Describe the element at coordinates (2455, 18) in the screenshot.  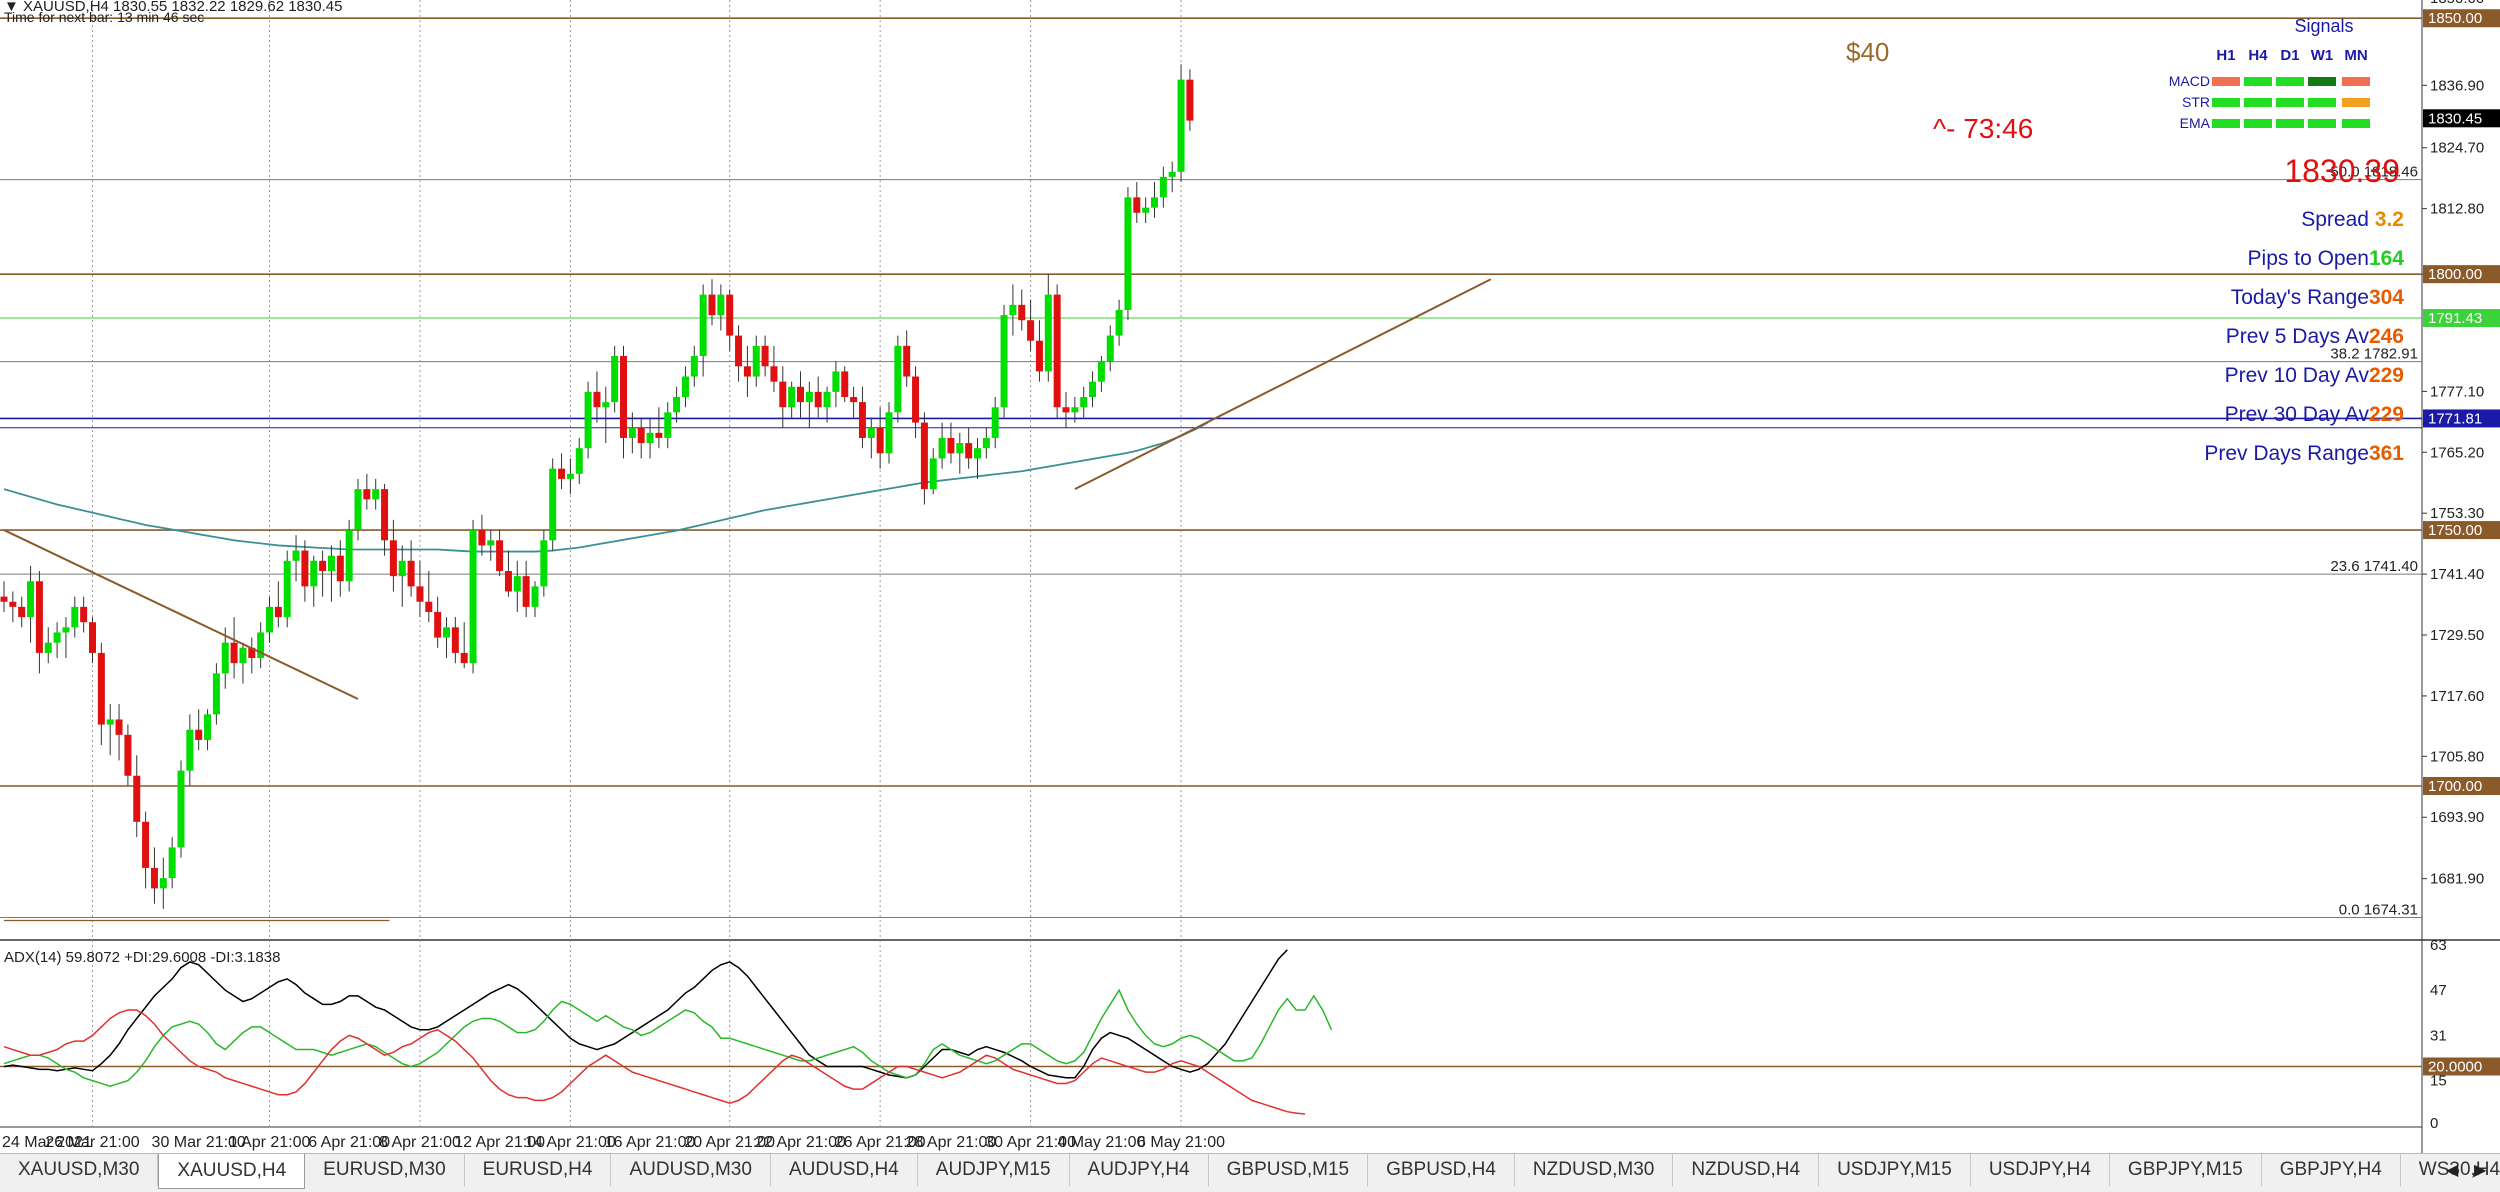
I see `price-level-box-label: 1850.00` at that location.